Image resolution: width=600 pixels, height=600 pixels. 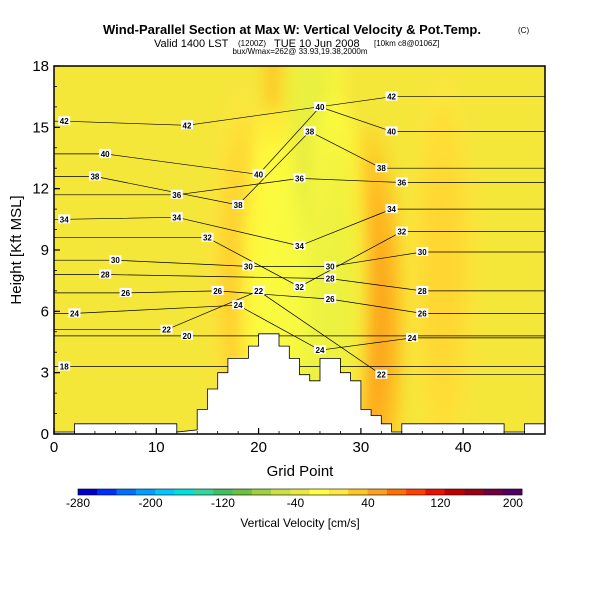 I want to click on valid-date: TUE 10 Jun 2008, so click(x=317, y=44).